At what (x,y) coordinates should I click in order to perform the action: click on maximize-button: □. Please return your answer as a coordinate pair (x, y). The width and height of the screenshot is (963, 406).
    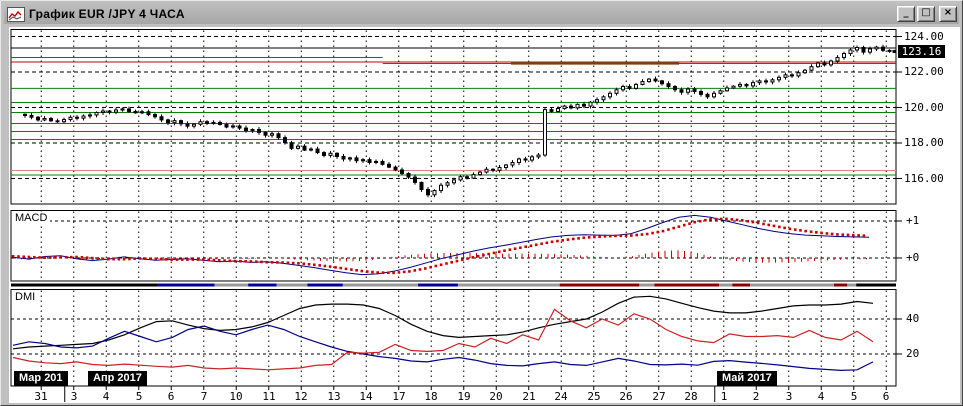
    Looking at the image, I should click on (926, 14).